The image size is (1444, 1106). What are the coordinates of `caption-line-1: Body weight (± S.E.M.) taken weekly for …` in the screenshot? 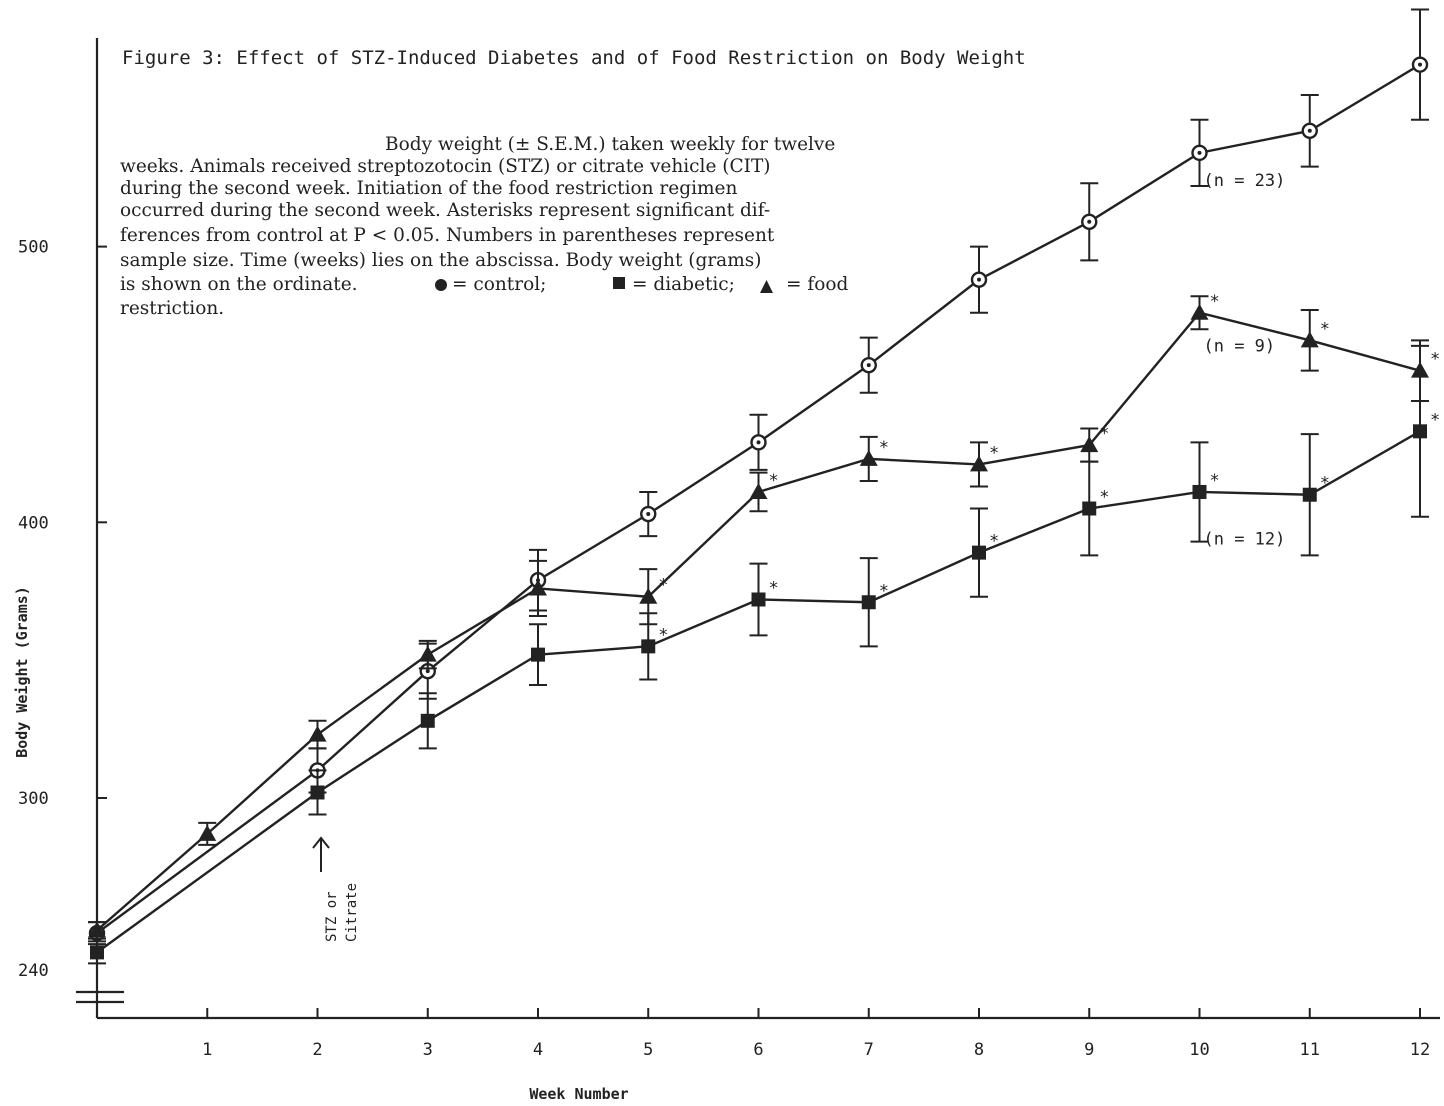 It's located at (610, 144).